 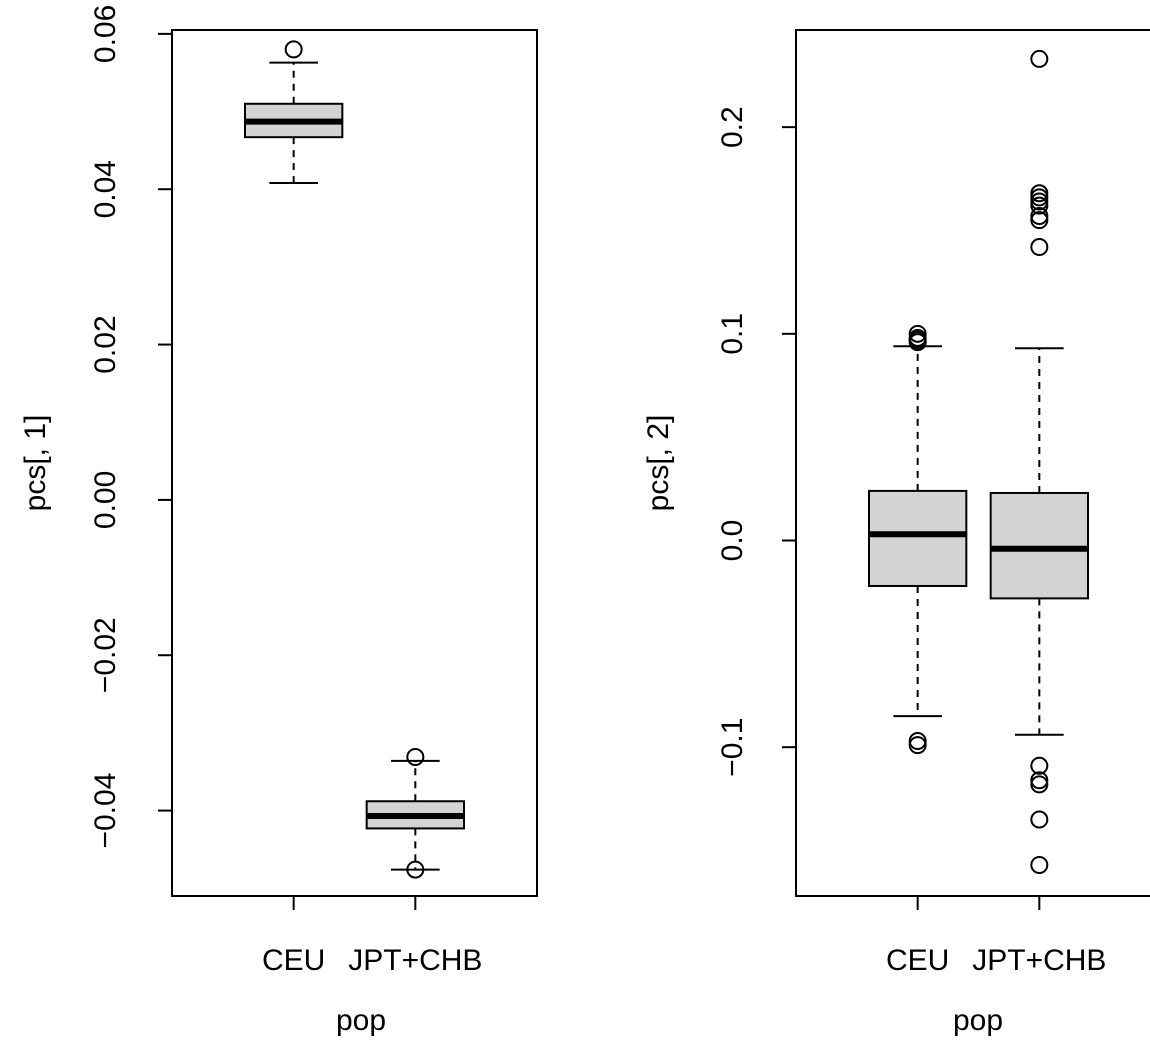 I want to click on y-axis-label: pcs[, 2], so click(x=658, y=463).